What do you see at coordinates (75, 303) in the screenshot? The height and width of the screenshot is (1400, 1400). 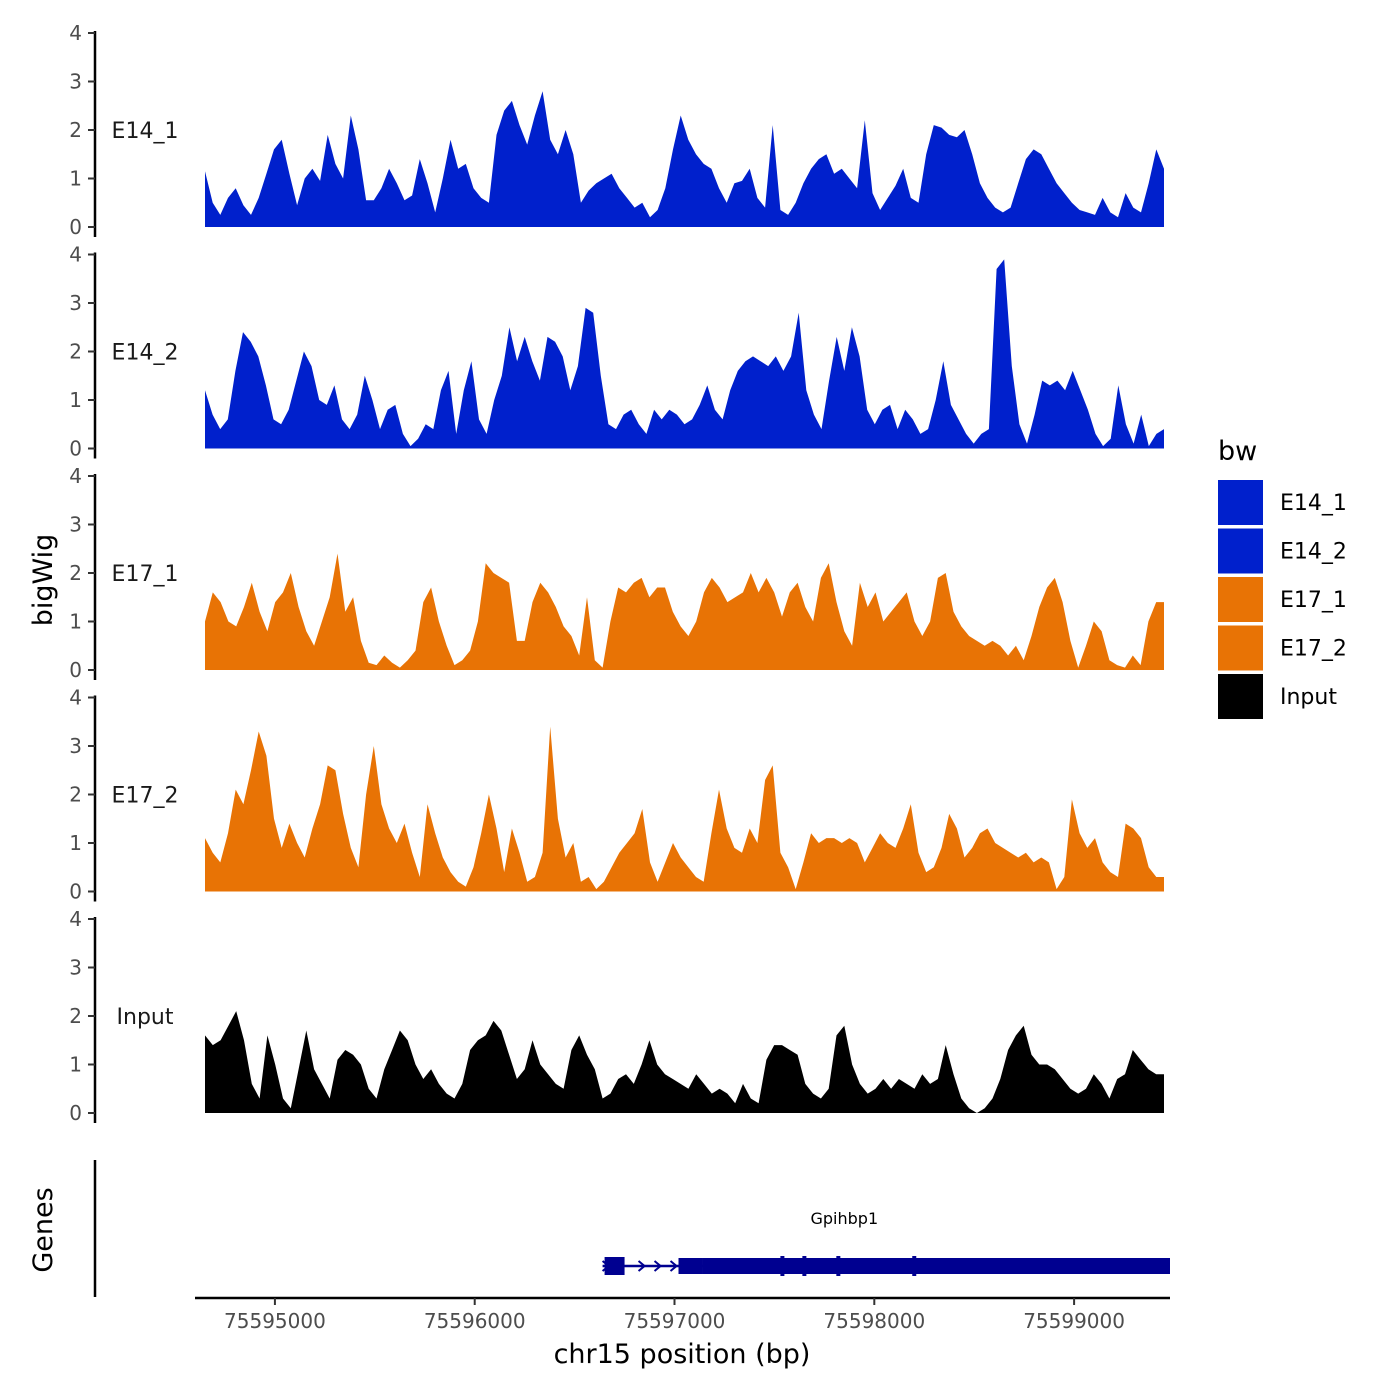 I see `y-tick-label-E14_2: 3` at bounding box center [75, 303].